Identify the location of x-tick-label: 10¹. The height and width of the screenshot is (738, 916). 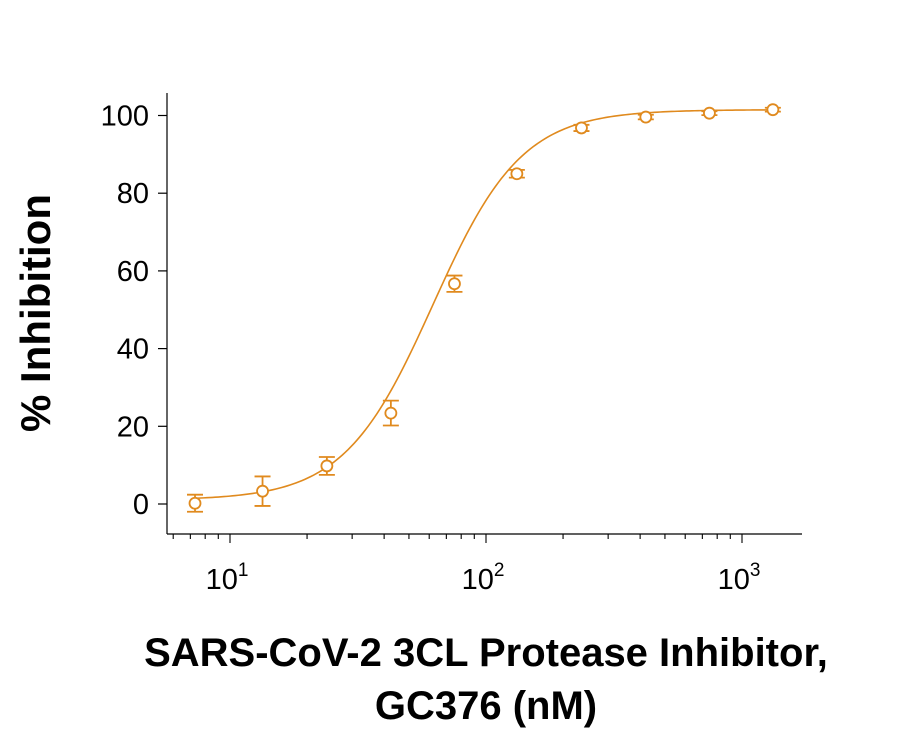
(227, 578).